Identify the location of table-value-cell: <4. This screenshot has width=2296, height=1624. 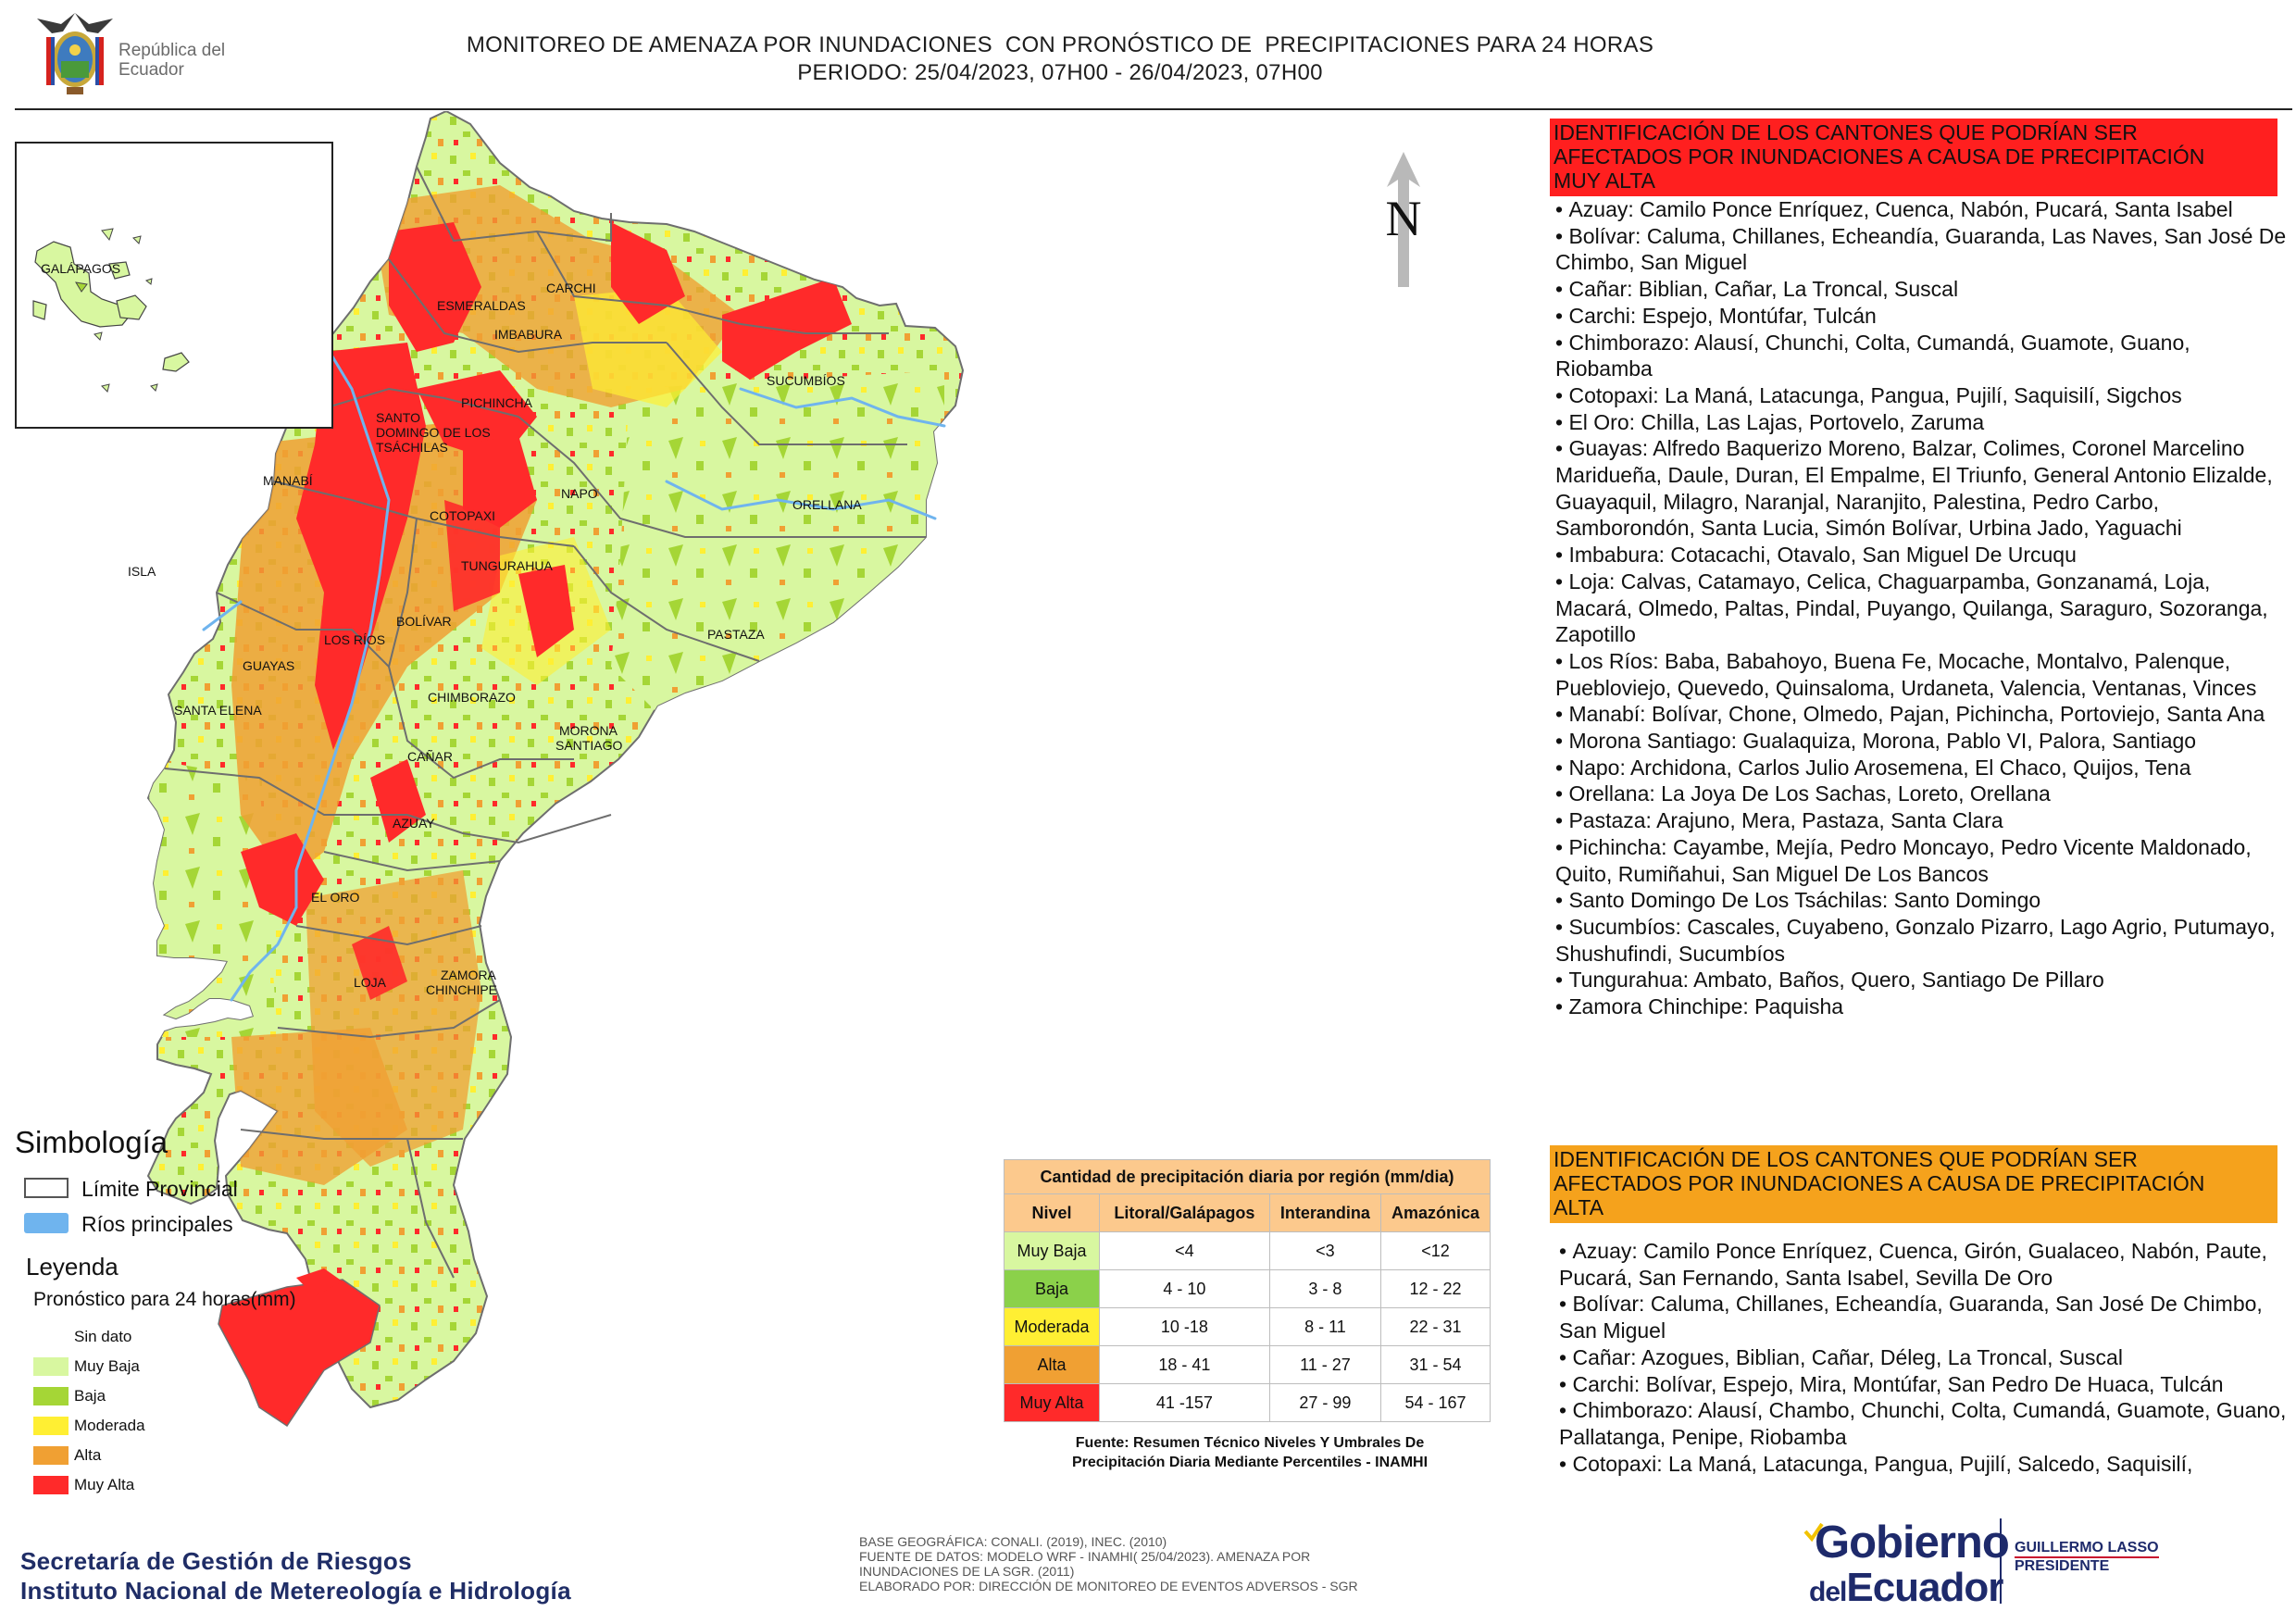
(1184, 1250).